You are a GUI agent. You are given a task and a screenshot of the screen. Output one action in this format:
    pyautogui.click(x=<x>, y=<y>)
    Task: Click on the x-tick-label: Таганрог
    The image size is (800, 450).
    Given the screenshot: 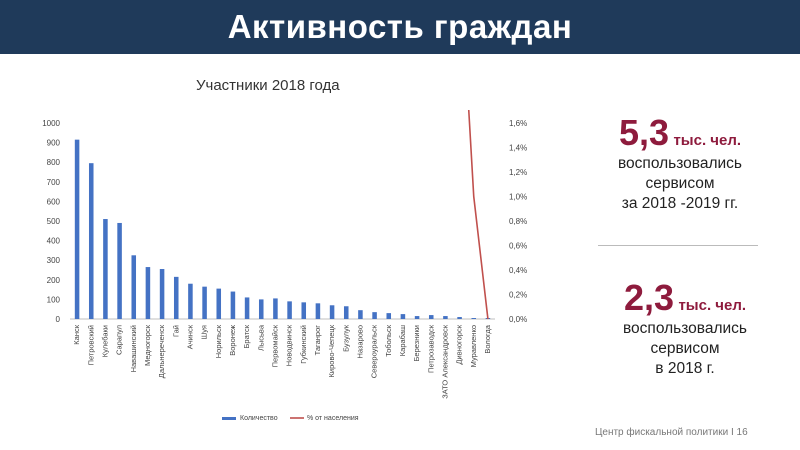 What is the action you would take?
    pyautogui.click(x=317, y=340)
    